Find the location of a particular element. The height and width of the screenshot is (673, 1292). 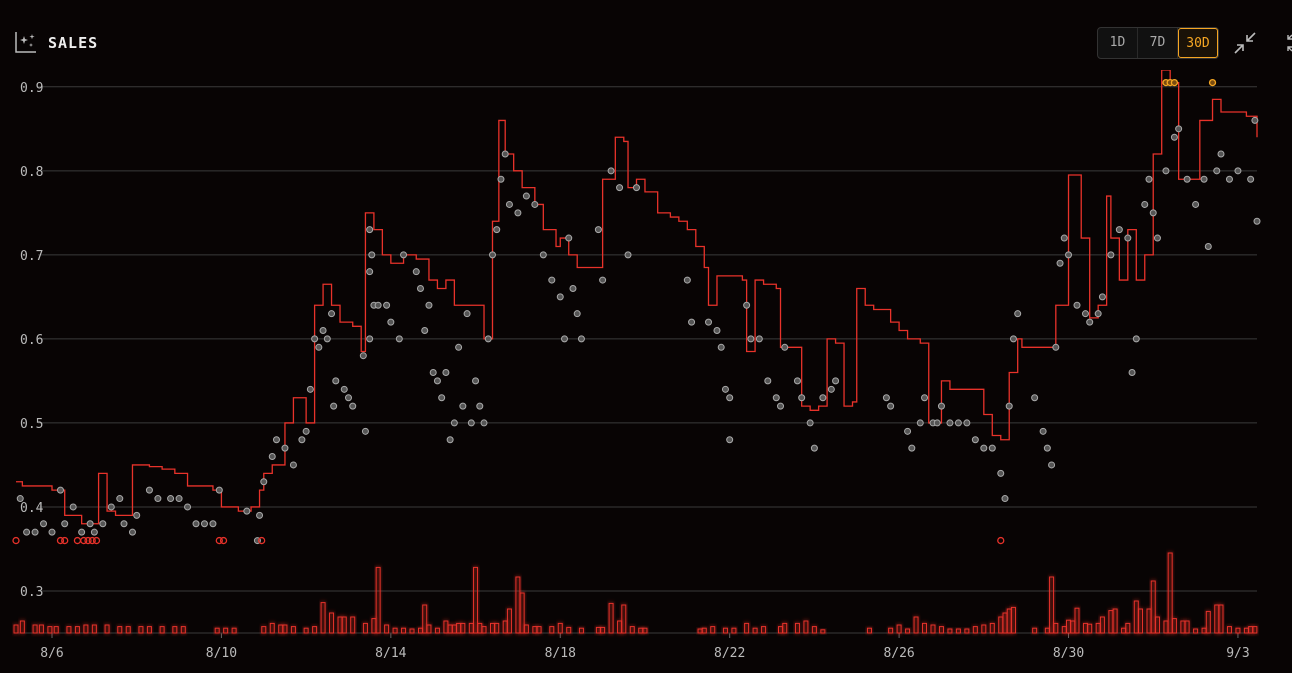

time-range-selector: 1D 7D 30D is located at coordinates (1158, 43).